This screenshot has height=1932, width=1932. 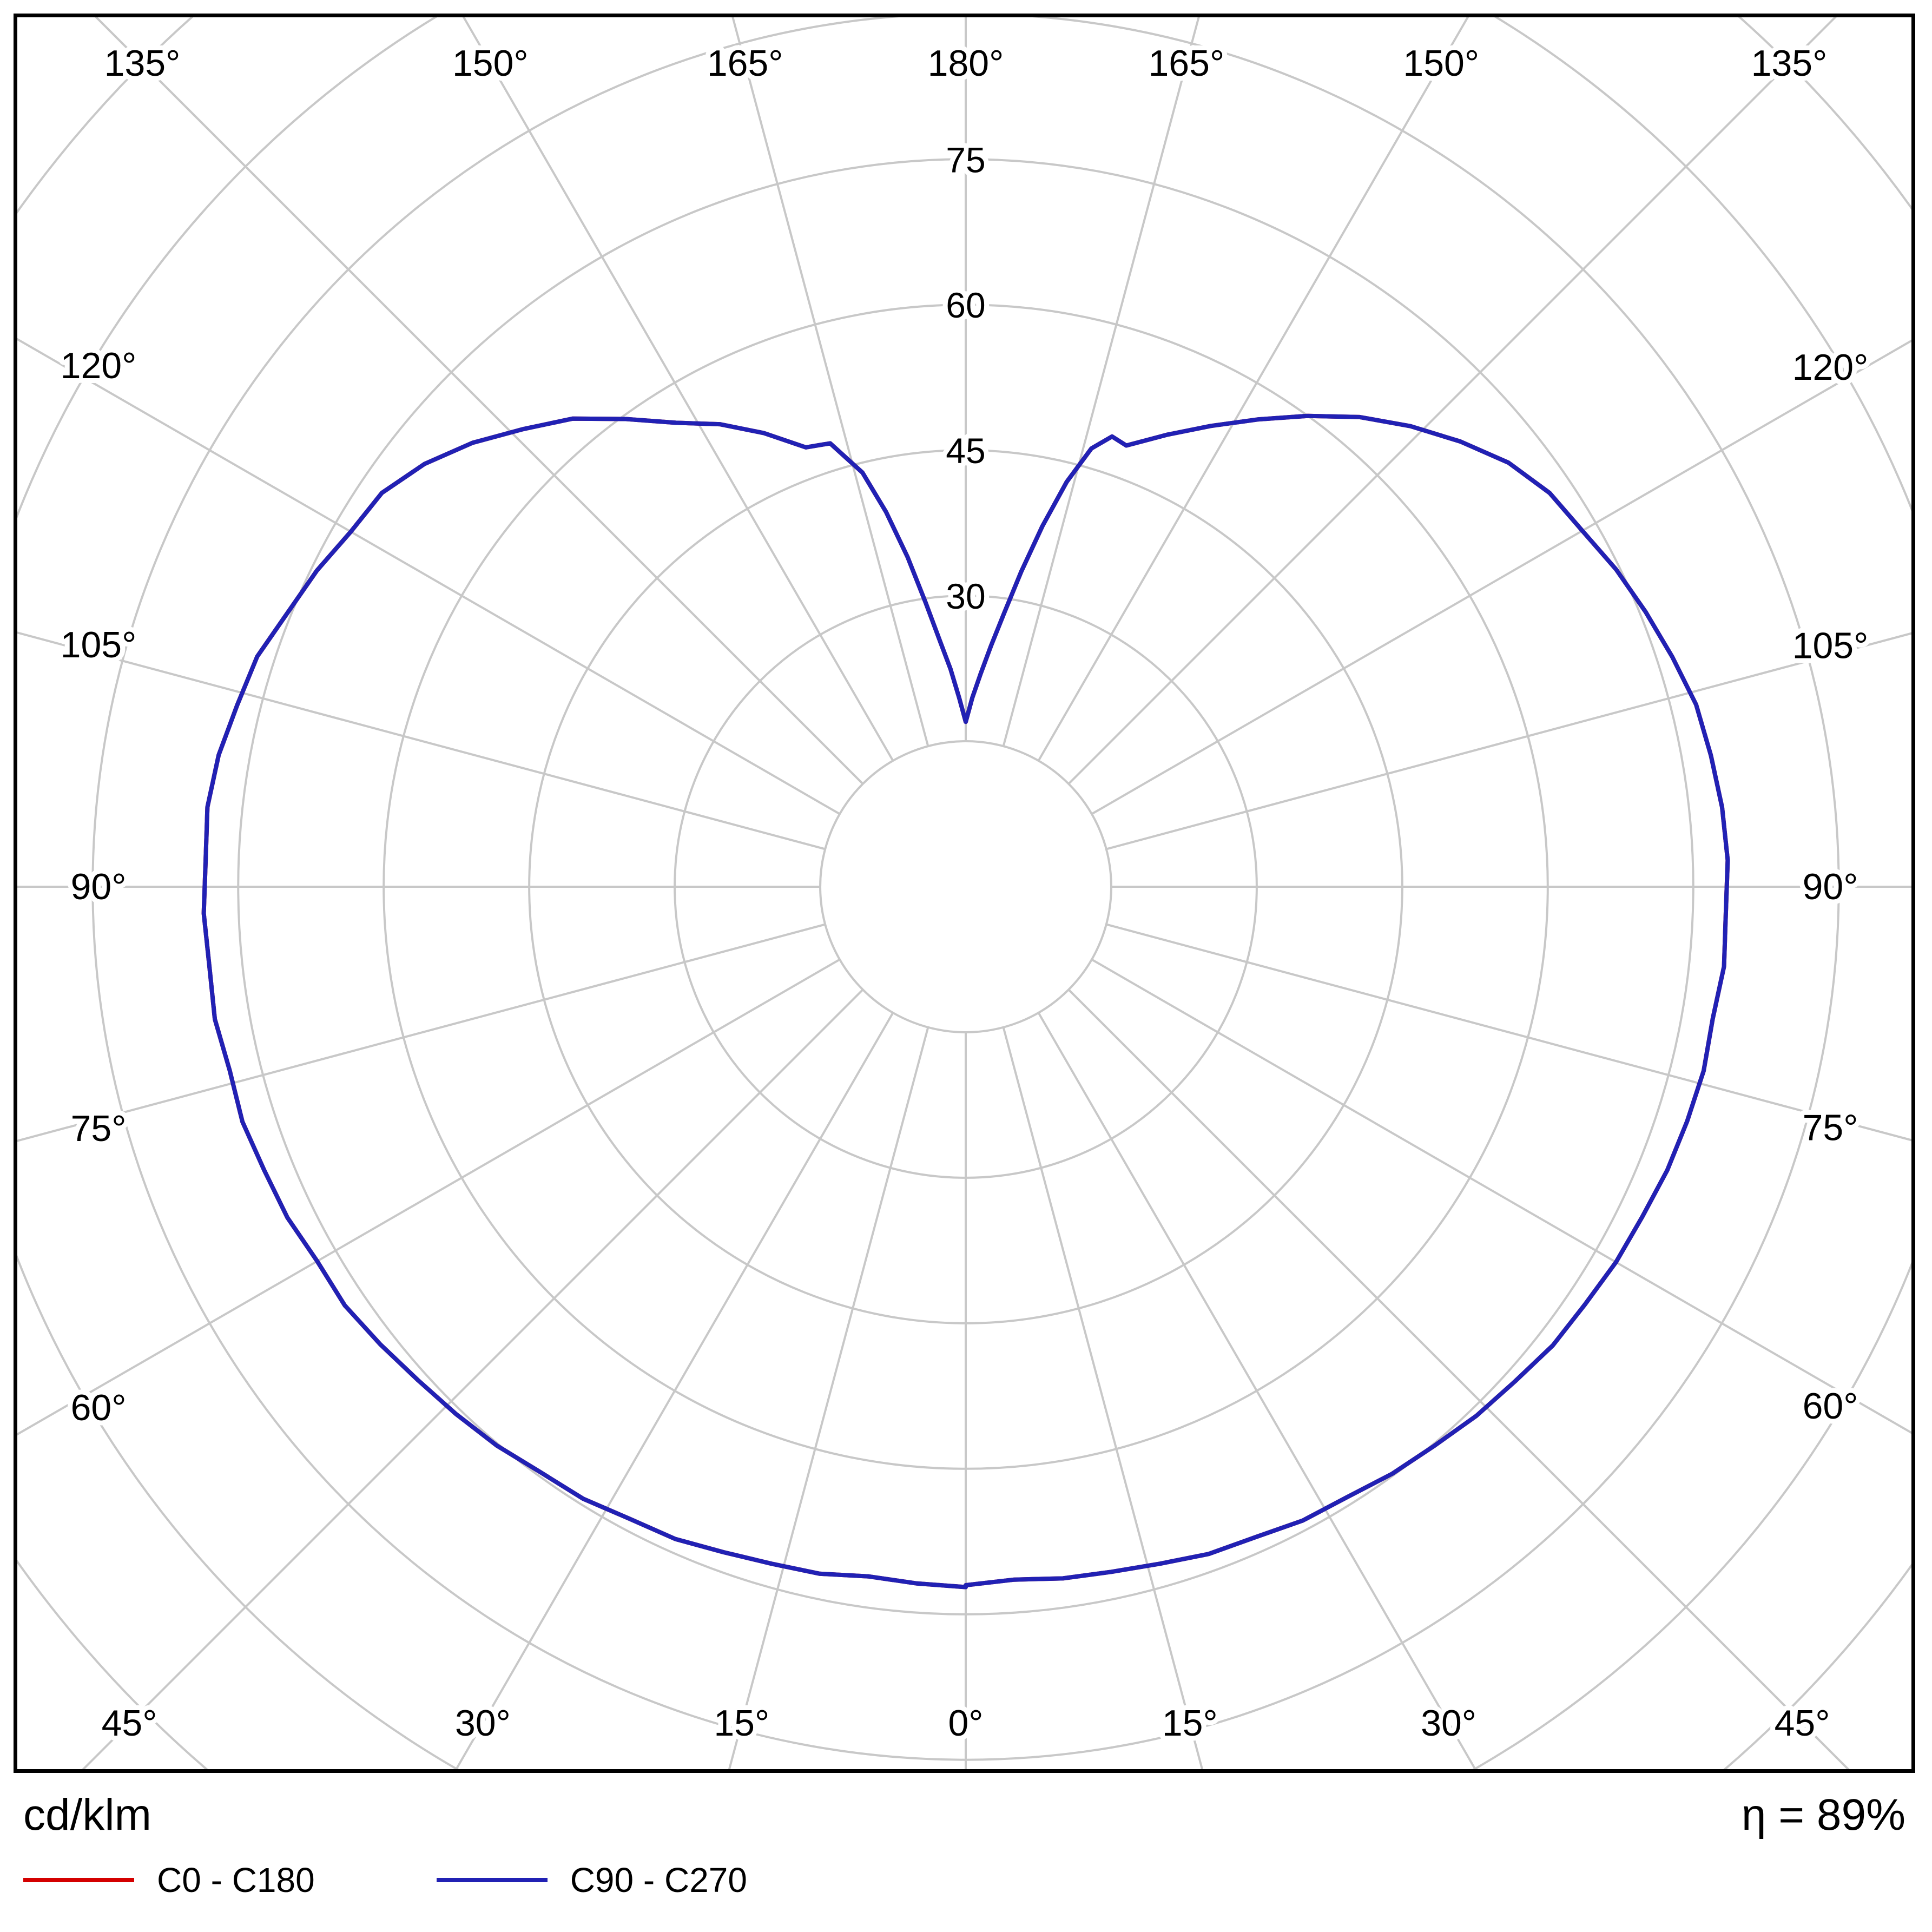 What do you see at coordinates (964, 1810) in the screenshot?
I see `footer-top-row: cd/klm η = 89%` at bounding box center [964, 1810].